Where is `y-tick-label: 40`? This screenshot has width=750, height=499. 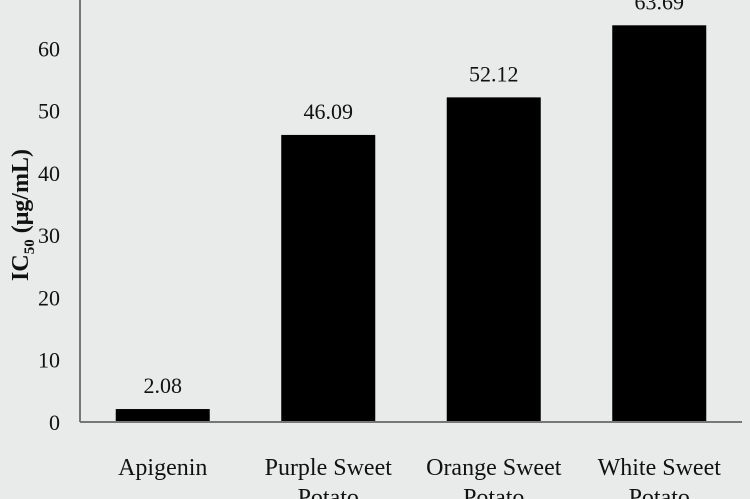 y-tick-label: 40 is located at coordinates (49, 173).